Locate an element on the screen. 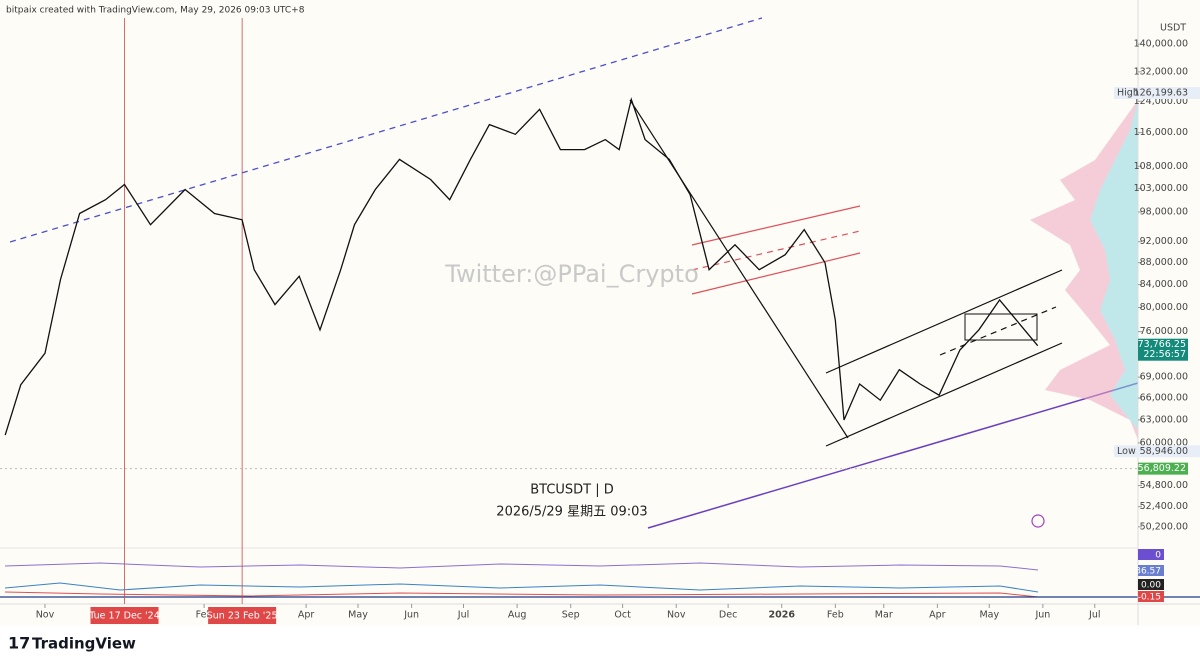 The width and height of the screenshot is (1200, 663). y-tick-label: 132,000.00 is located at coordinates (1161, 71).